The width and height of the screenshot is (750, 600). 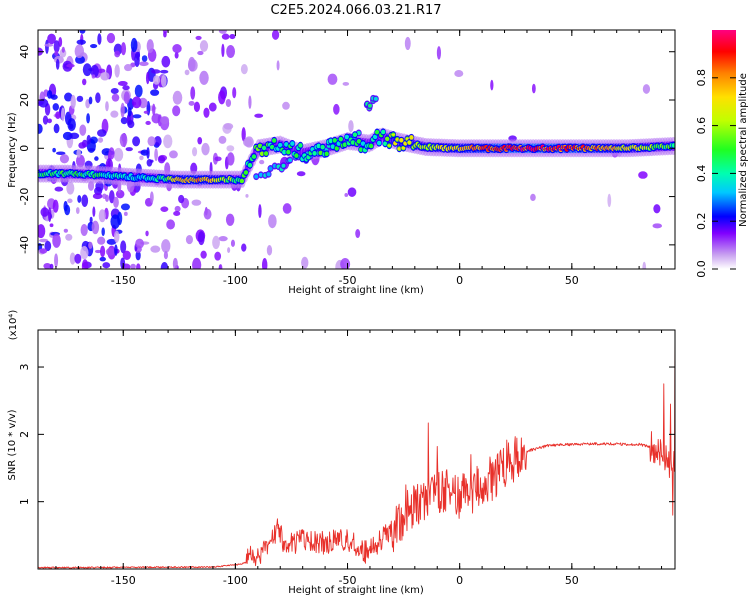 What do you see at coordinates (459, 280) in the screenshot?
I see `spectrogram-x-tick-label: 0` at bounding box center [459, 280].